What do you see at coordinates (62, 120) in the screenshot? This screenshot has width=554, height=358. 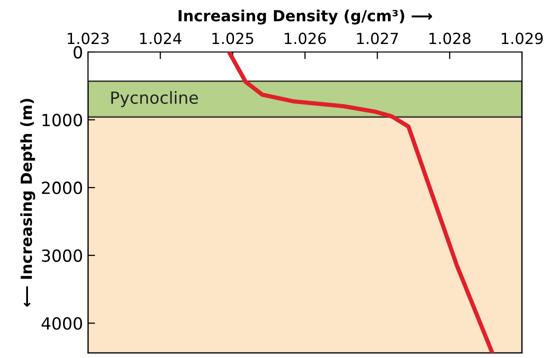 I see `y-tick-label: 1000` at bounding box center [62, 120].